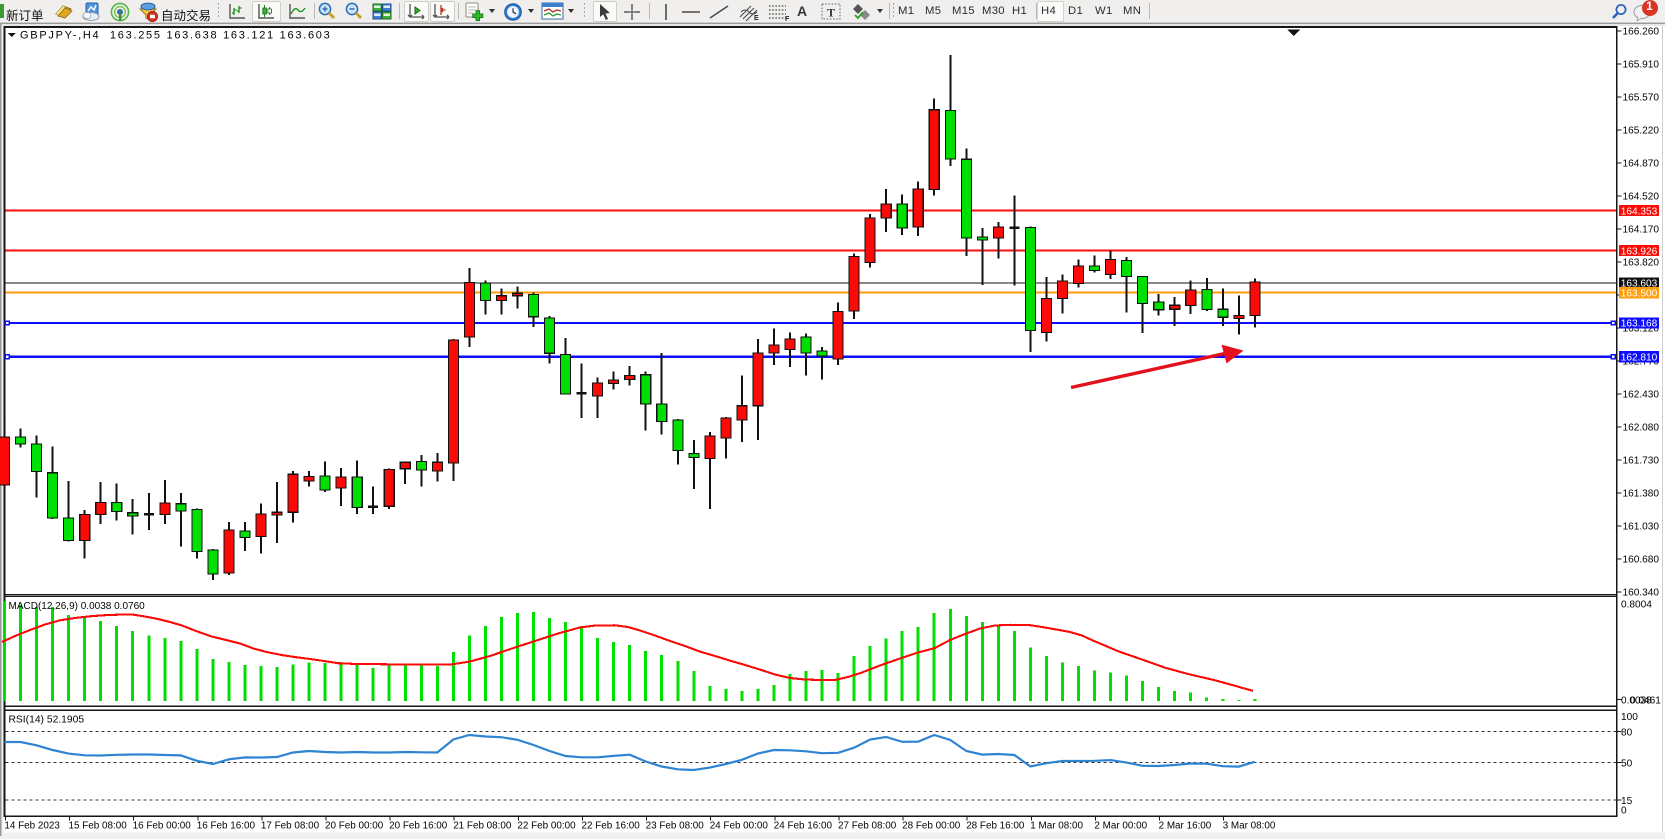  What do you see at coordinates (1641, 131) in the screenshot?
I see `svg-text: 165.220` at bounding box center [1641, 131].